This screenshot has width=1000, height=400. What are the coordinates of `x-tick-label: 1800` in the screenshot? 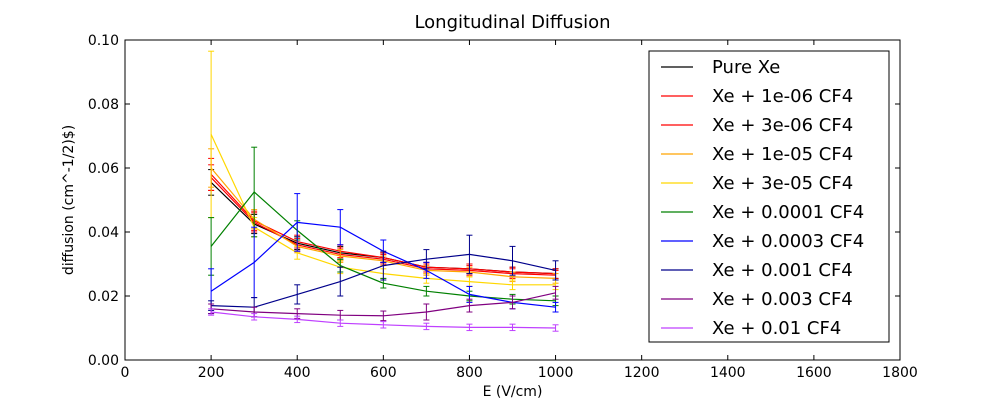 It's located at (900, 373).